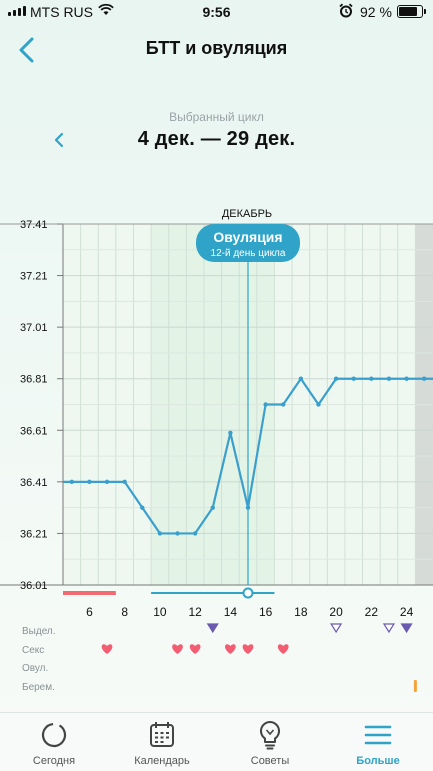 The width and height of the screenshot is (433, 771). I want to click on symptom-row-label: Овул., so click(35, 668).